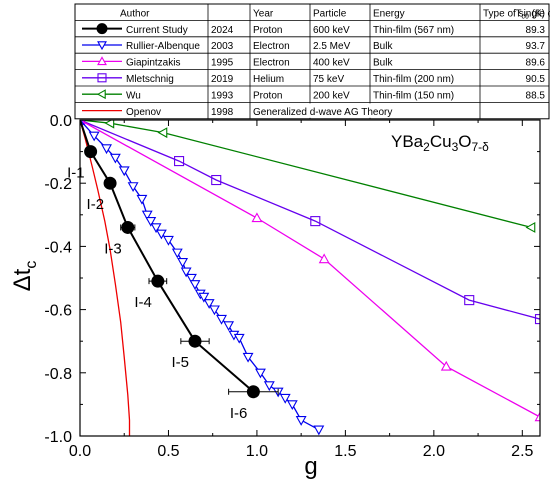 Image resolution: width=550 pixels, height=483 pixels. Describe the element at coordinates (96, 204) in the screenshot. I see `point-label: I-2` at that location.